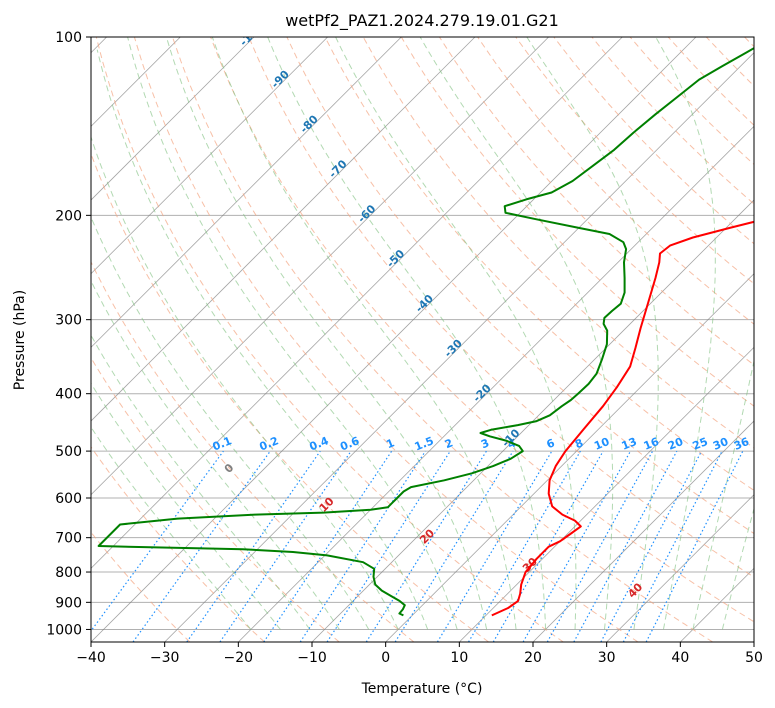 This screenshot has height=708, width=775. What do you see at coordinates (601, 444) in the screenshot?
I see `mixing-ratio-label: 10` at bounding box center [601, 444].